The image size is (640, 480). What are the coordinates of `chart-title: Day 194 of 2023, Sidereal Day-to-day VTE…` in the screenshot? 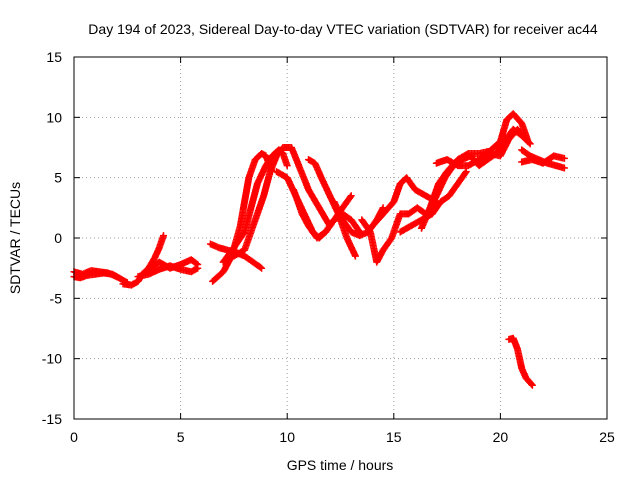 It's located at (343, 29).